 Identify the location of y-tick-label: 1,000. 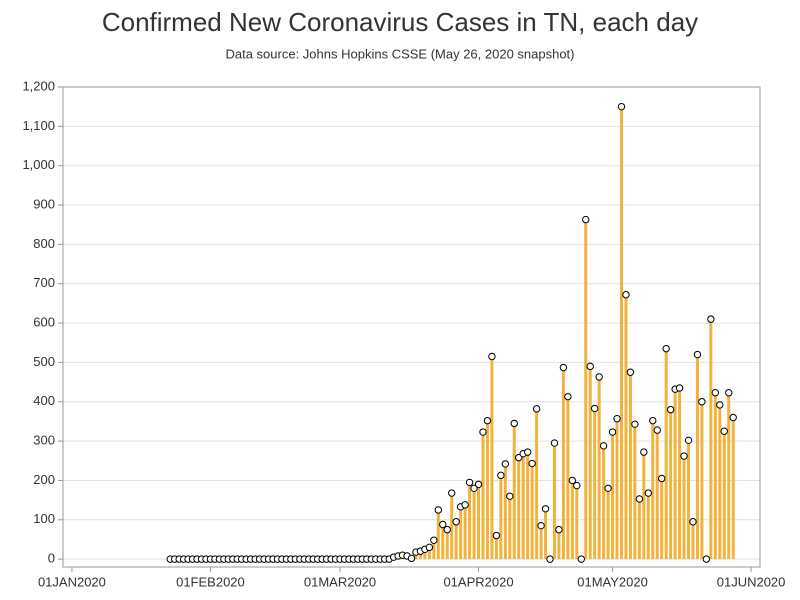
(38, 164).